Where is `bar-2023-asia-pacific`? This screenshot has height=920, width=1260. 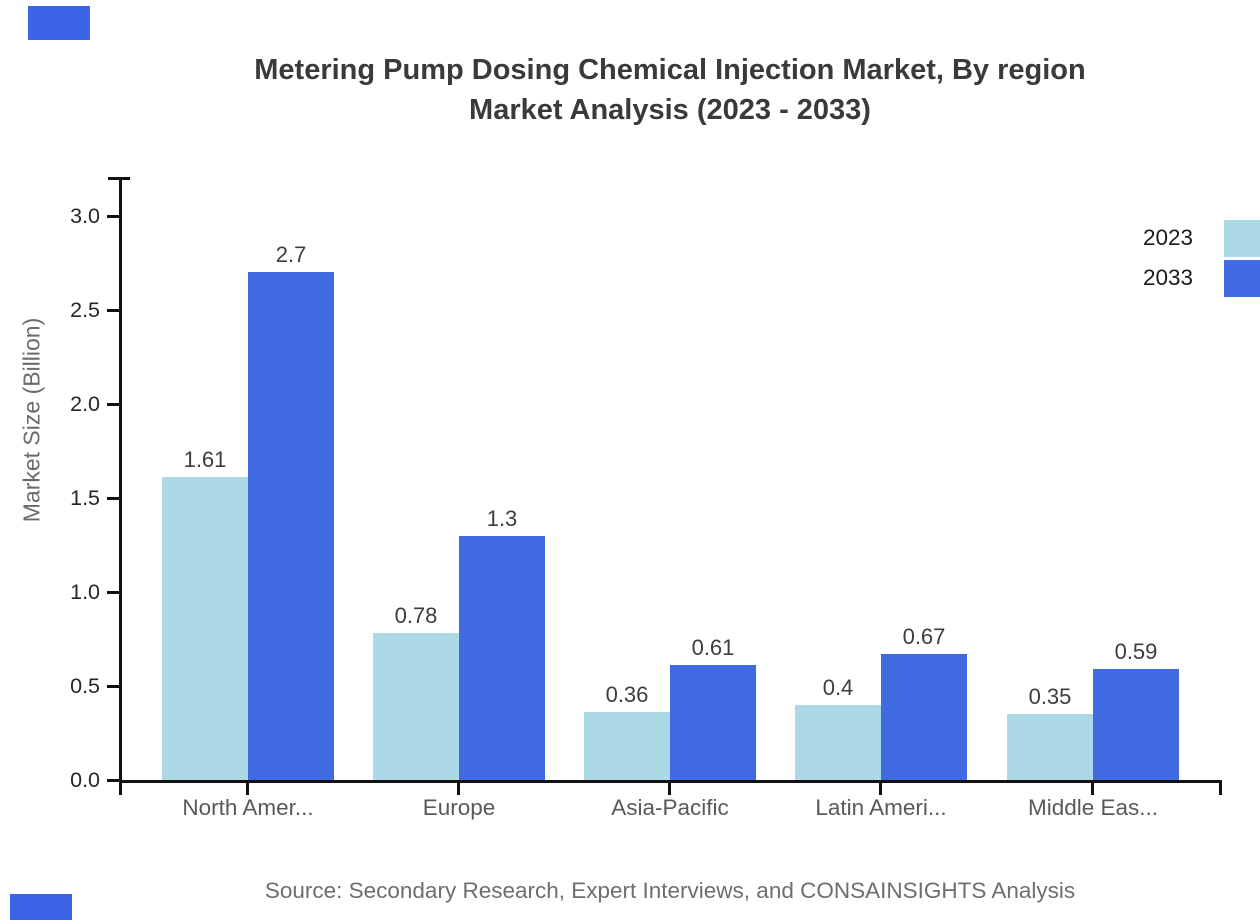
bar-2023-asia-pacific is located at coordinates (627, 746).